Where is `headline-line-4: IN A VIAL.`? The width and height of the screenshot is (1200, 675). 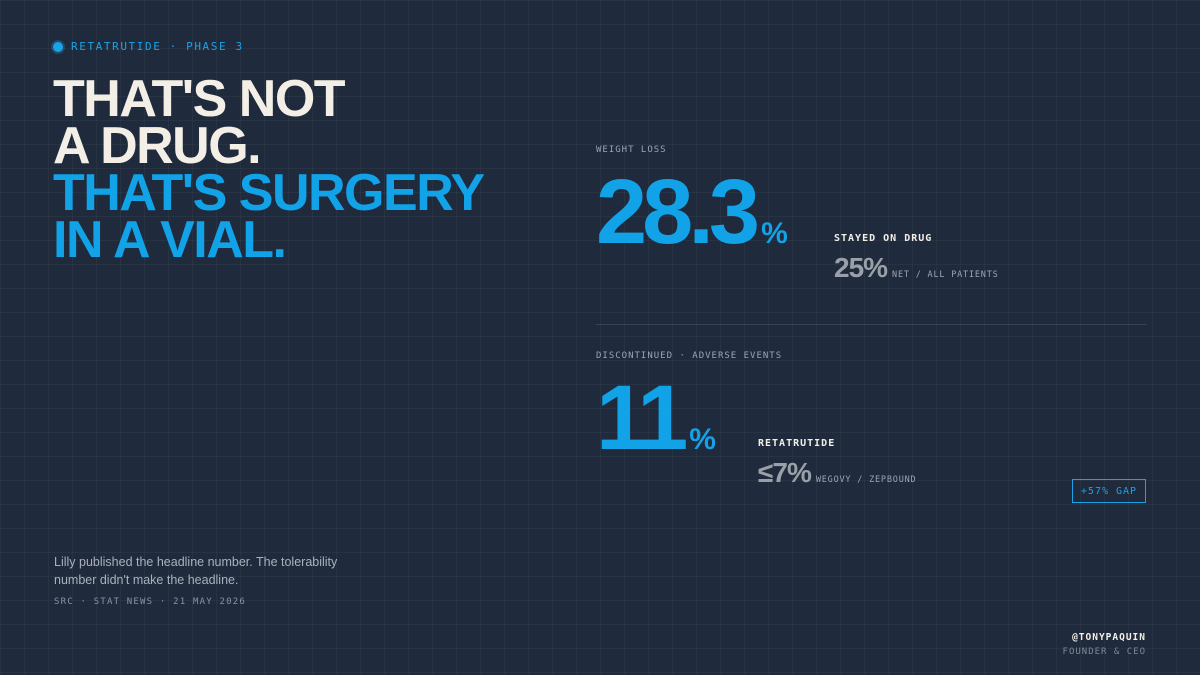 headline-line-4: IN A VIAL. is located at coordinates (170, 240).